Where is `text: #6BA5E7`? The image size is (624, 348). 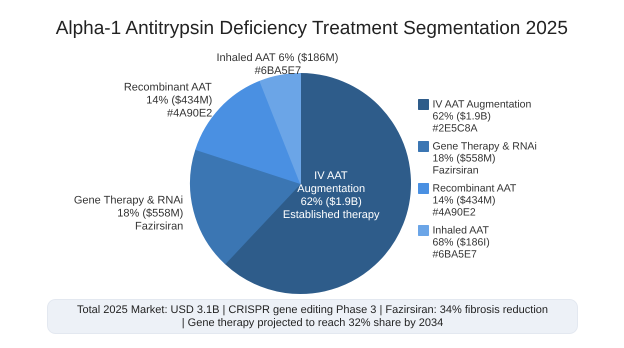 text: #6BA5E7 is located at coordinates (278, 71).